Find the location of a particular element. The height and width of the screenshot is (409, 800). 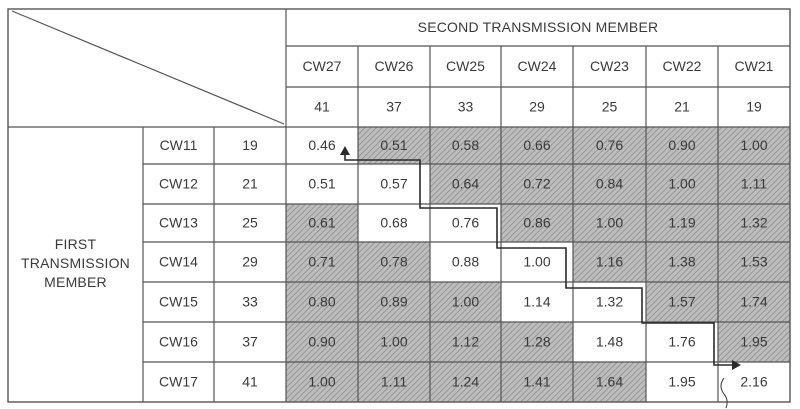

ratio-value: 1.19 is located at coordinates (681, 223).